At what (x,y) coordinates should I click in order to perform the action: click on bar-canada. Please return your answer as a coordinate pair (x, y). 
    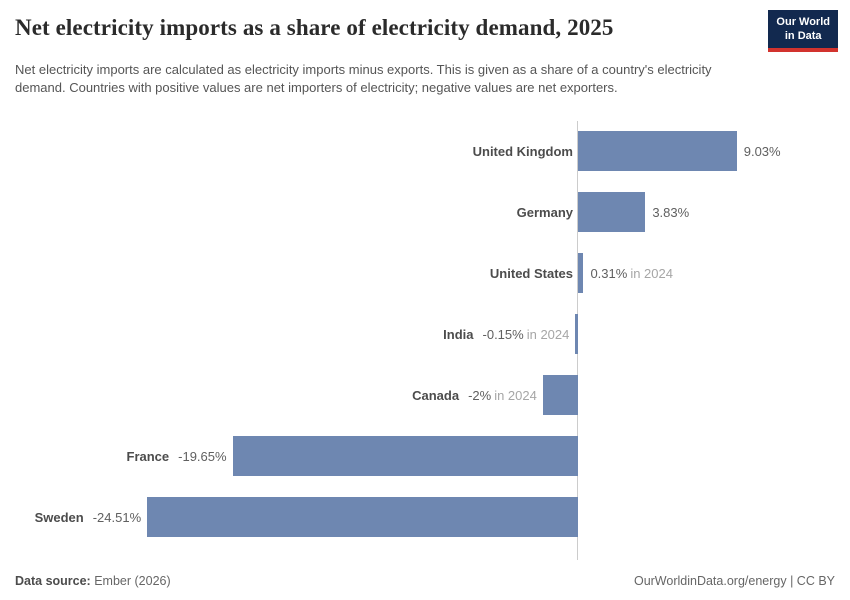
    Looking at the image, I should click on (560, 395).